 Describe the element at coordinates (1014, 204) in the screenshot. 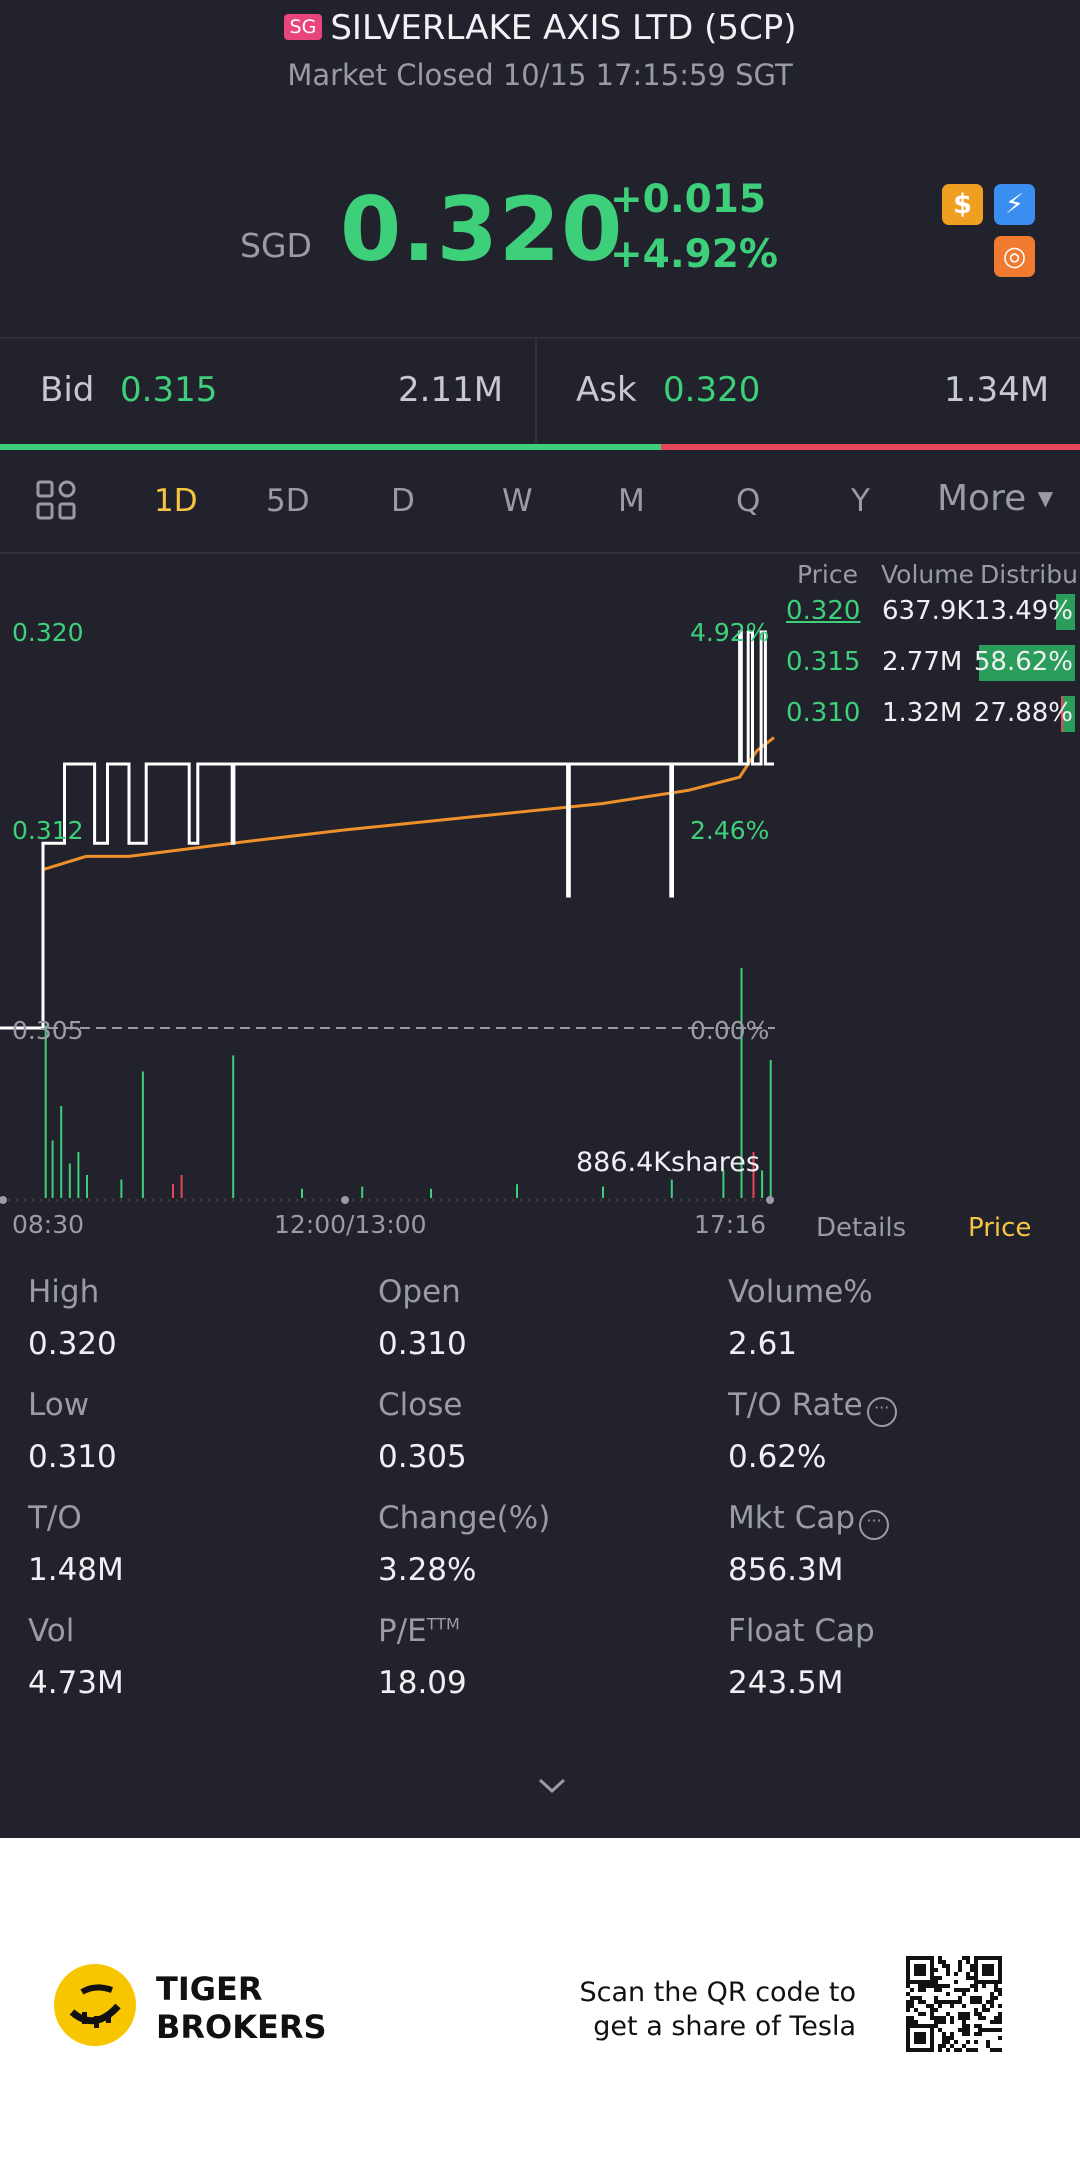

I see `lightning-icon: ⚡` at that location.